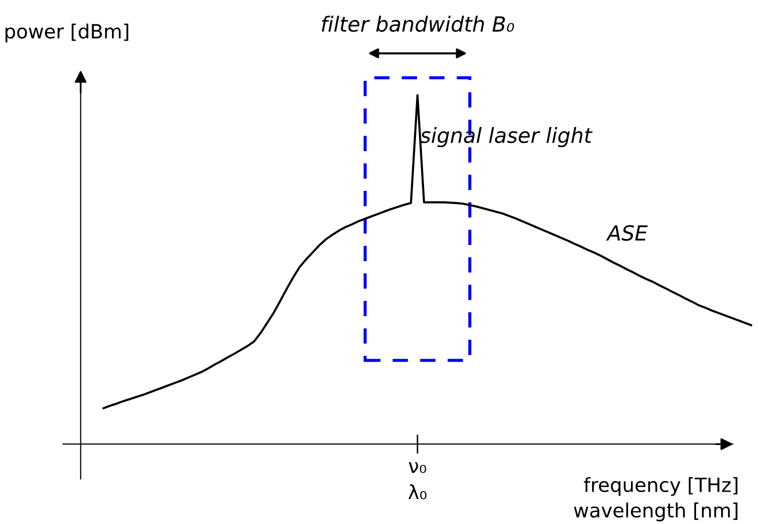 This screenshot has height=524, width=758. Describe the element at coordinates (67, 33) in the screenshot. I see `y-axis-title: power [dBm]` at that location.